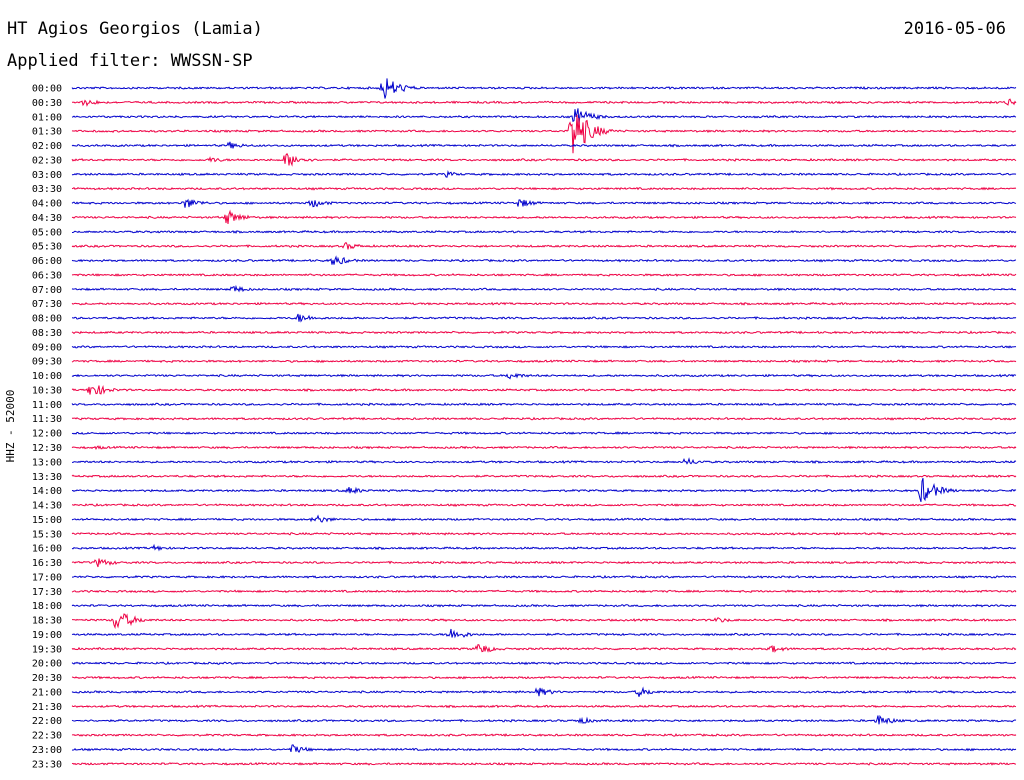 The width and height of the screenshot is (1024, 780). I want to click on time-tick-label: 15:30, so click(47, 534).